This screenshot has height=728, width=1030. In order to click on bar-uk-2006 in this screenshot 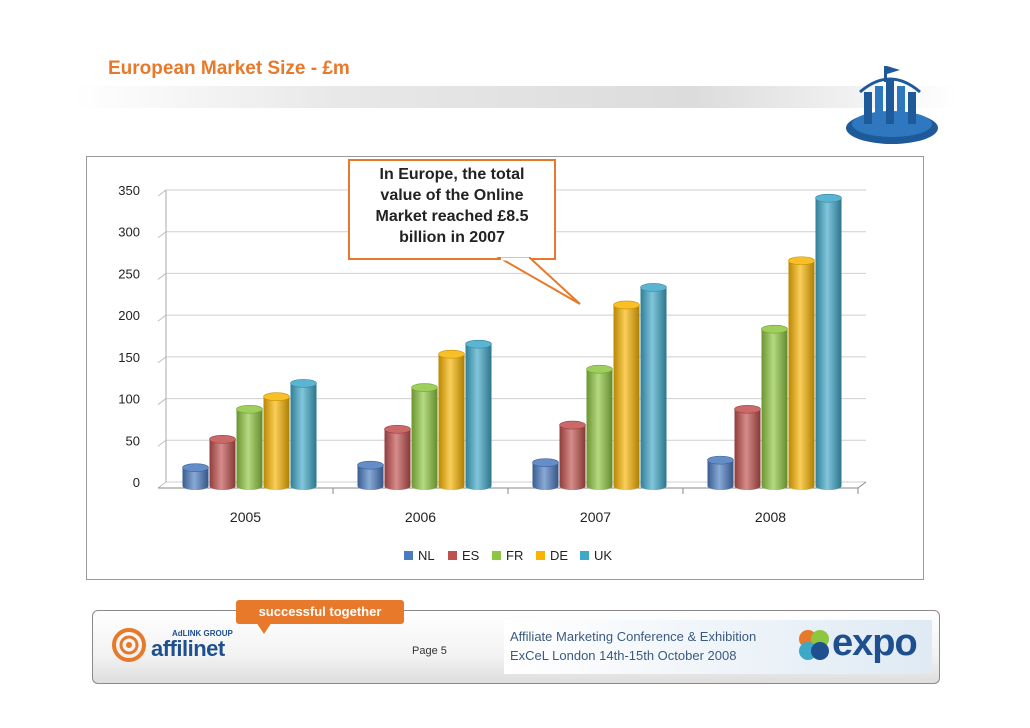, I will do `click(478, 417)`.